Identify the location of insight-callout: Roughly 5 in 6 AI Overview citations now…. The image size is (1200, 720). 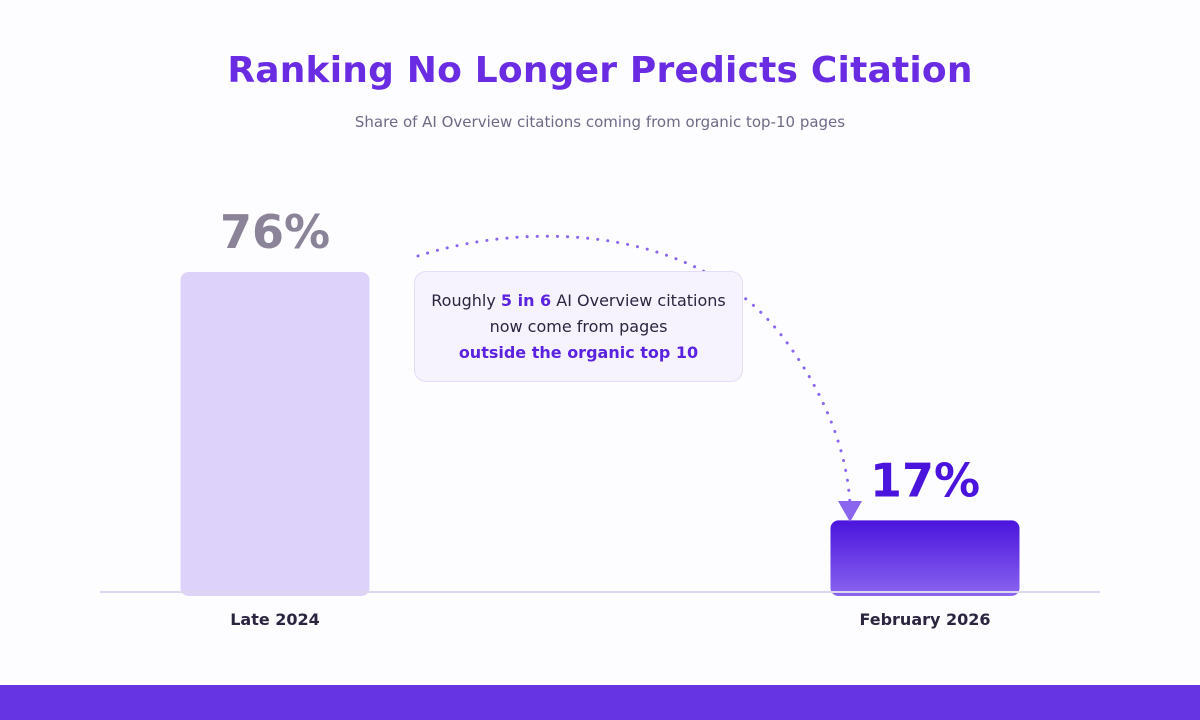
(578, 326).